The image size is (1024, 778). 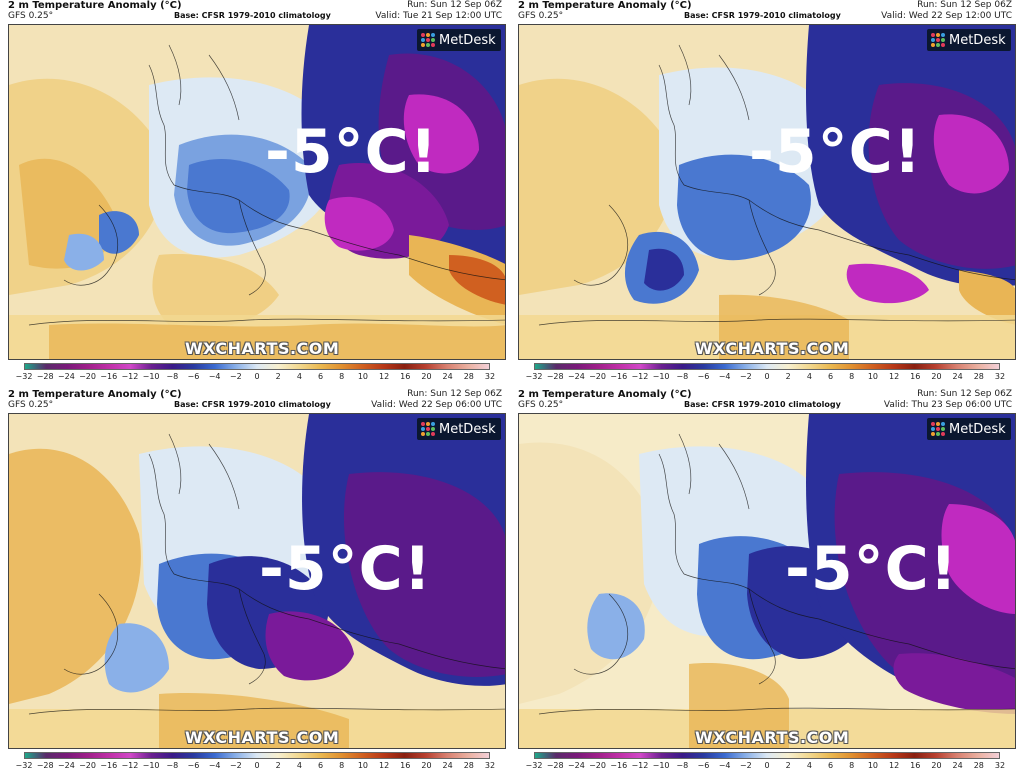 What do you see at coordinates (436, 405) in the screenshot?
I see `panel-valid: Valid: Wed 22 Sep 06:00 UTC` at bounding box center [436, 405].